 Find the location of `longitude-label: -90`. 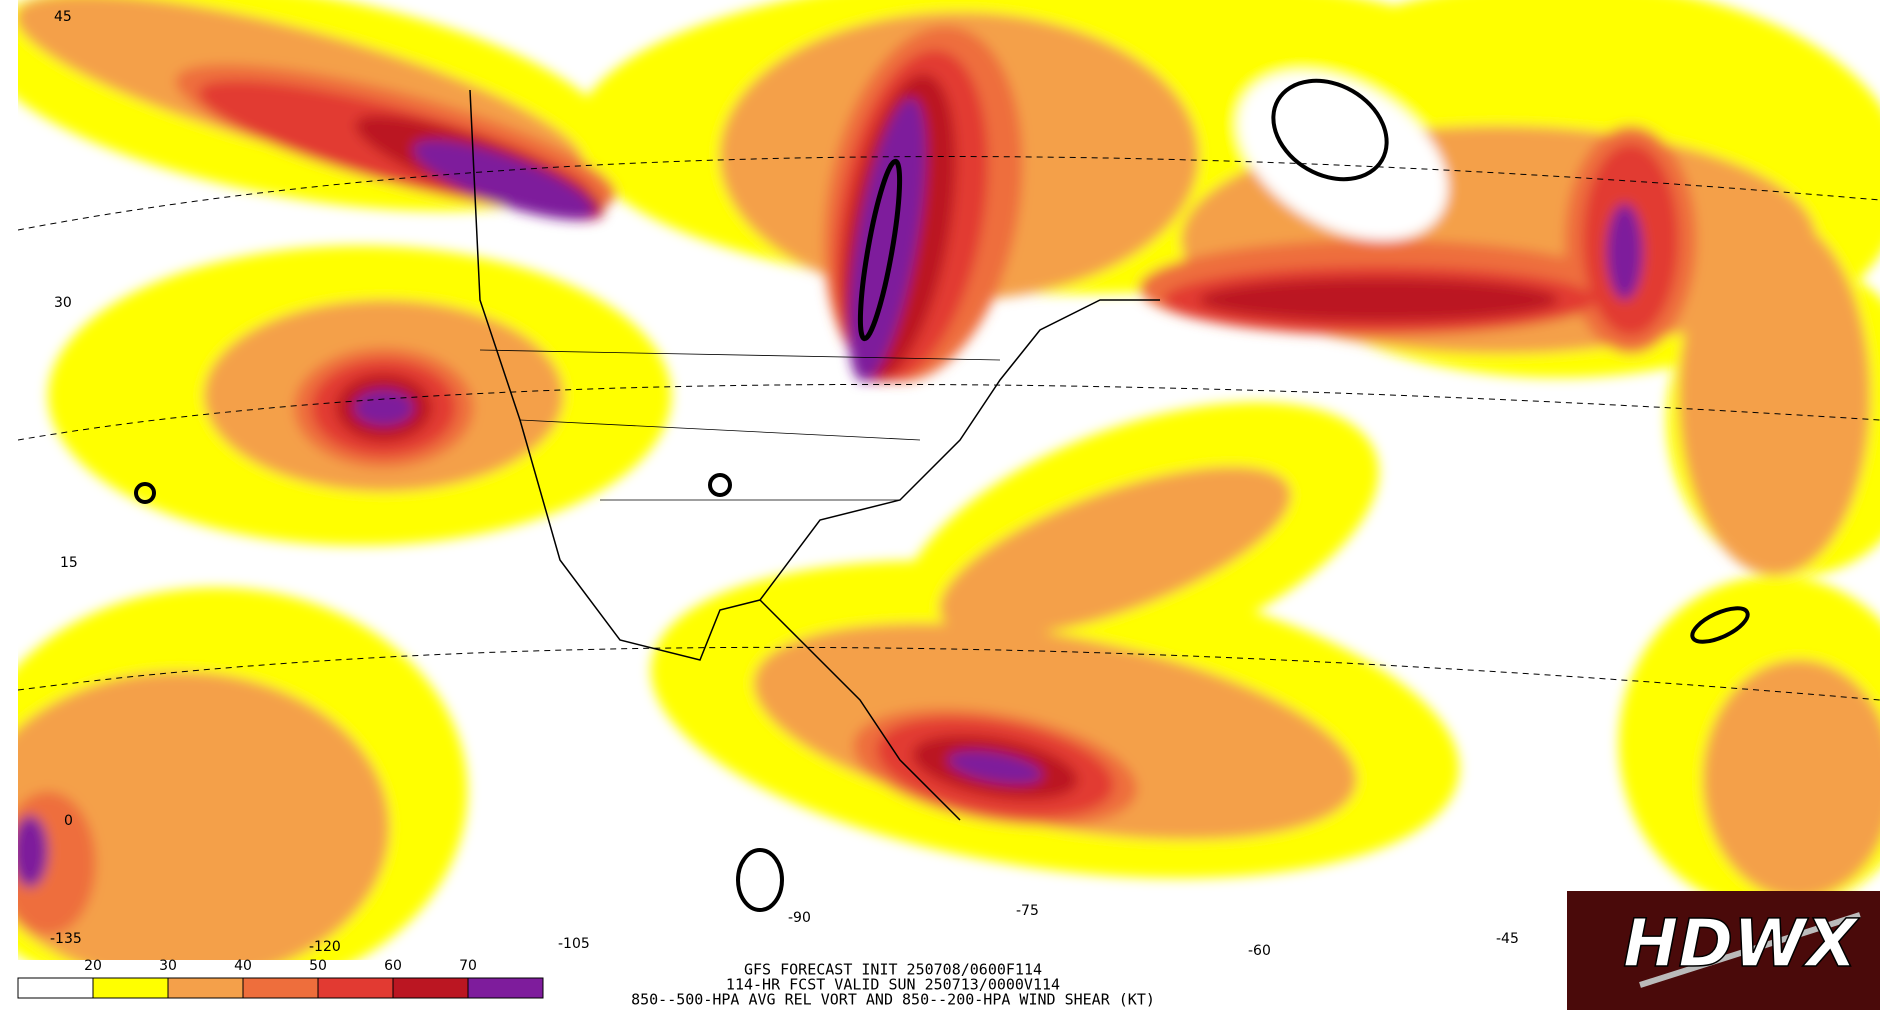

longitude-label: -90 is located at coordinates (799, 918).